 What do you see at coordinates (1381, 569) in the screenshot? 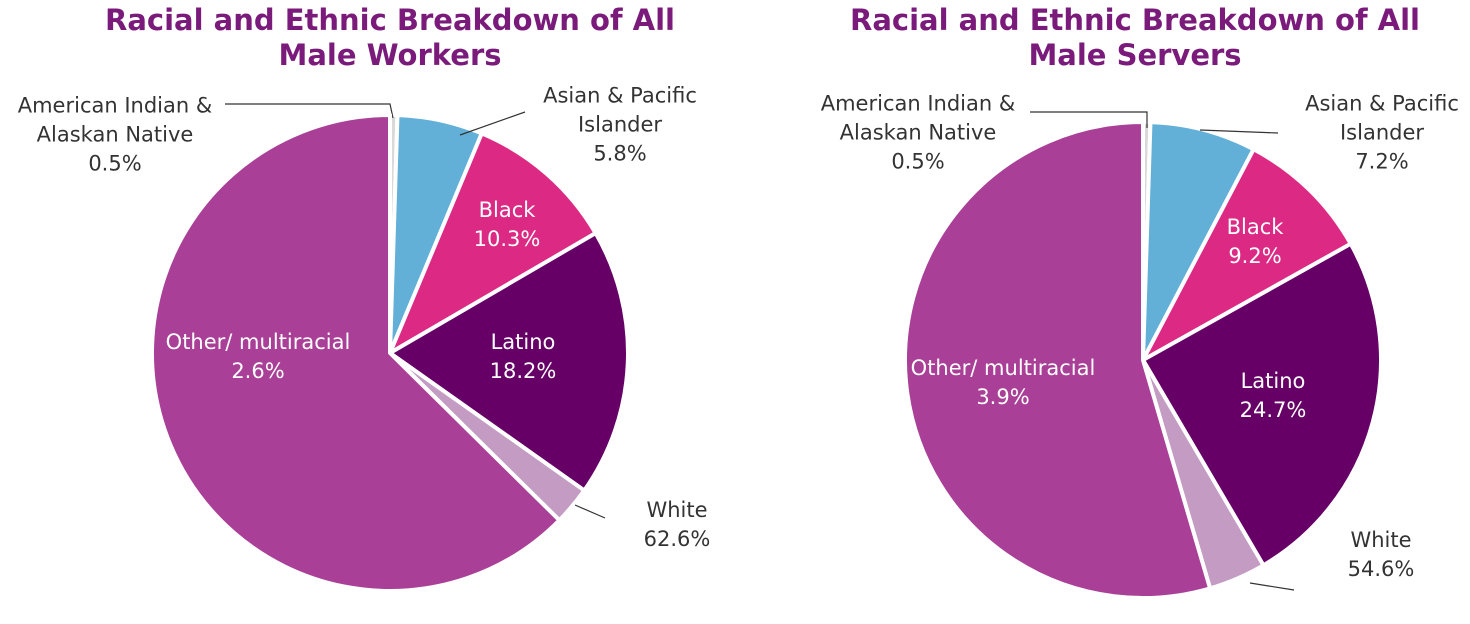
I see `slice-value: 54.6%` at bounding box center [1381, 569].